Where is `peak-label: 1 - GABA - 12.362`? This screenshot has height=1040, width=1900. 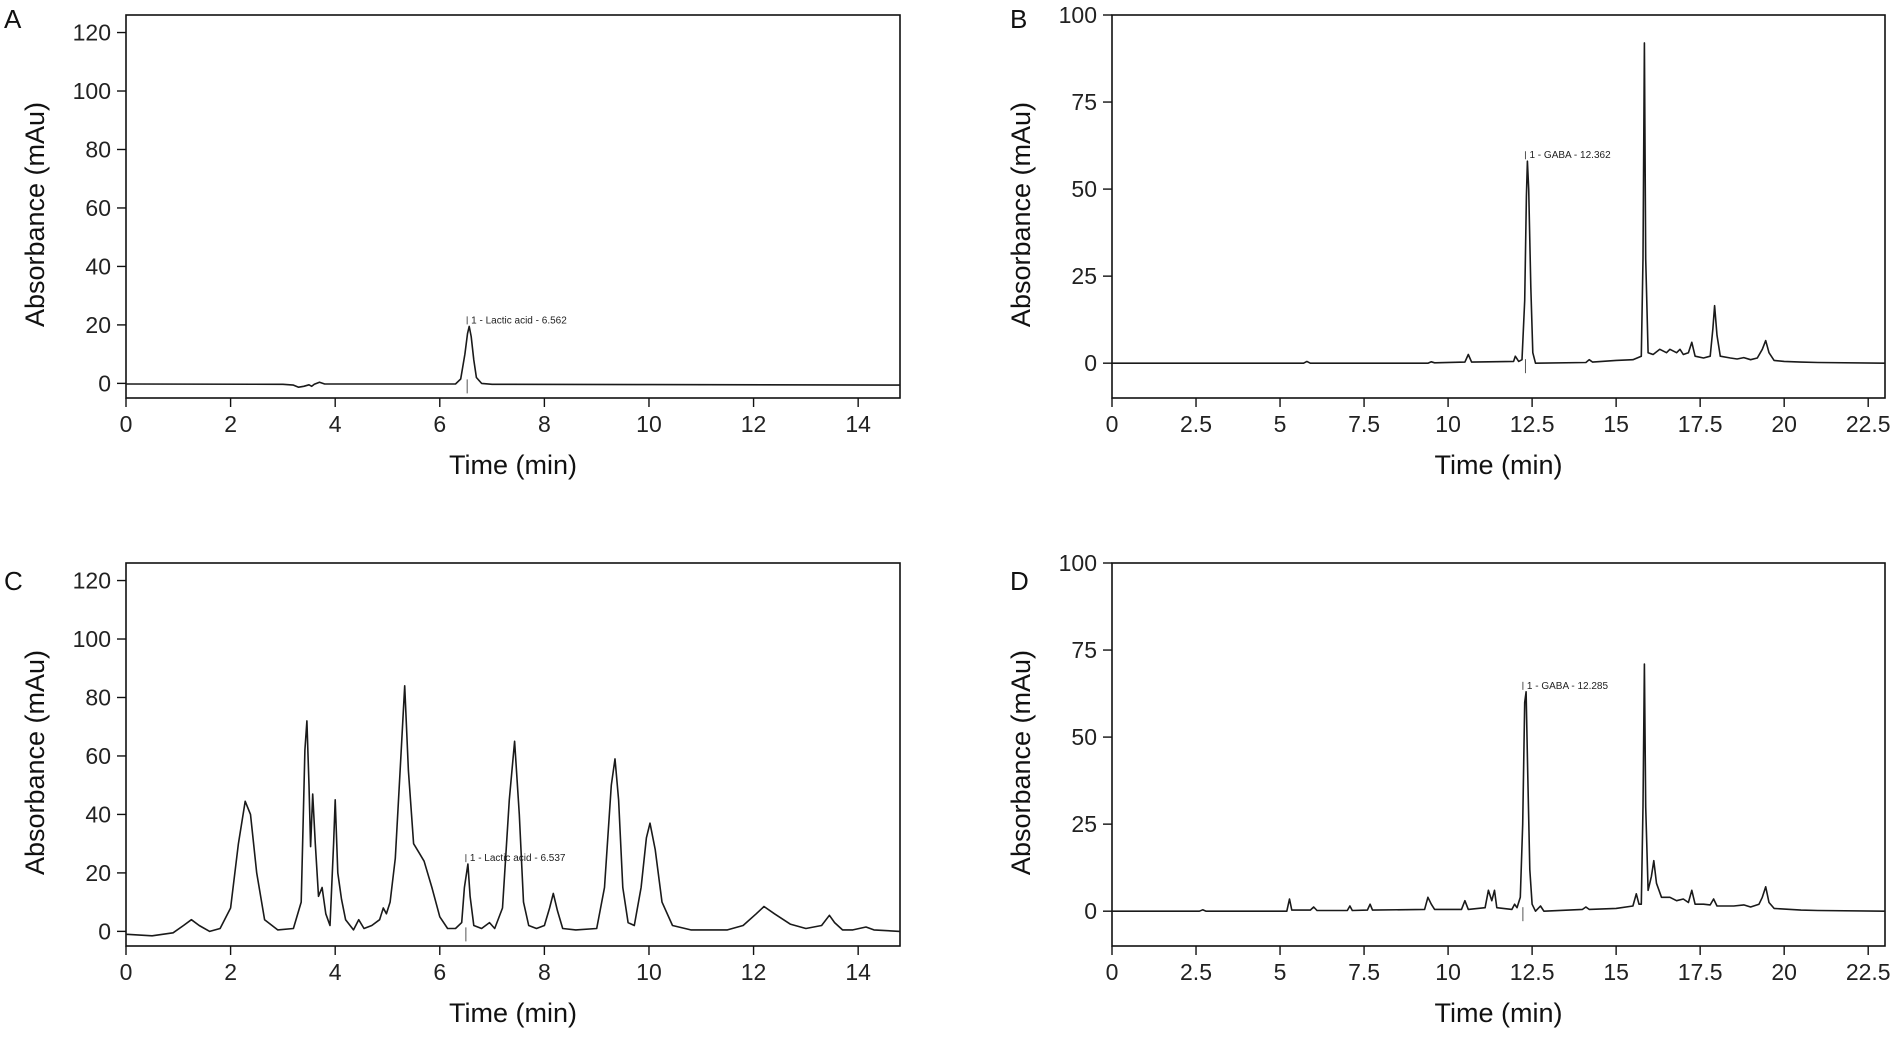
peak-label: 1 - GABA - 12.362 is located at coordinates (1570, 155).